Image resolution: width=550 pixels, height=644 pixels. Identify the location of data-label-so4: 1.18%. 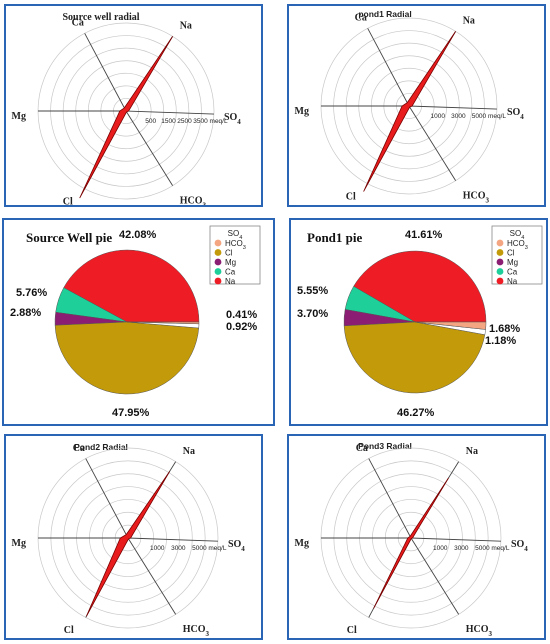
(500, 341).